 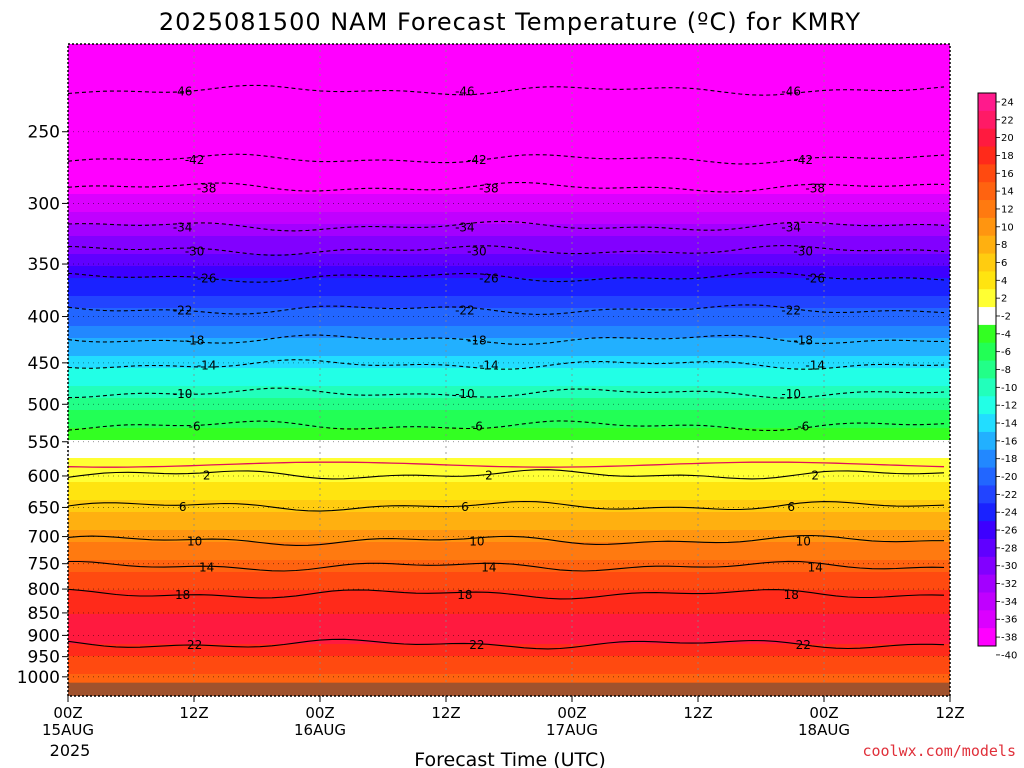 What do you see at coordinates (1007, 174) in the screenshot?
I see `colorbar-label: 16` at bounding box center [1007, 174].